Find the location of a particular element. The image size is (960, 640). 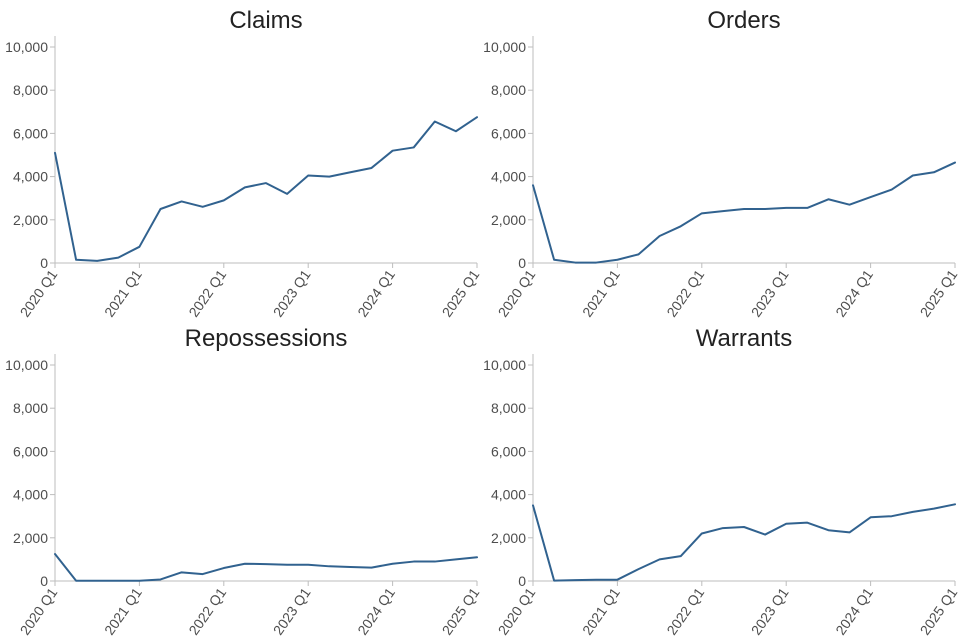

y-tick-label: 2,000 is located at coordinates (508, 538).